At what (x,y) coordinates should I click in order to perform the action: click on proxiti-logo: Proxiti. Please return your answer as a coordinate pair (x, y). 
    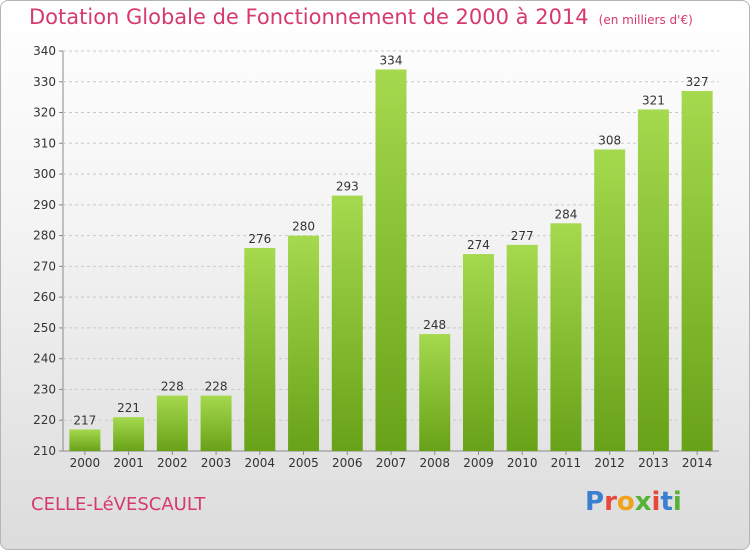
    Looking at the image, I should click on (633, 502).